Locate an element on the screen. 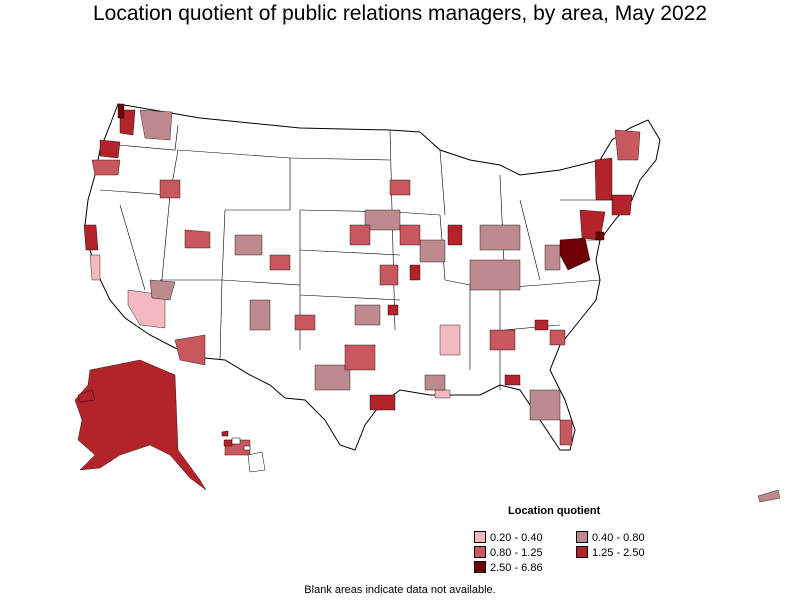 The width and height of the screenshot is (800, 600). legend-label: 1.25 - 2.50 is located at coordinates (618, 553).